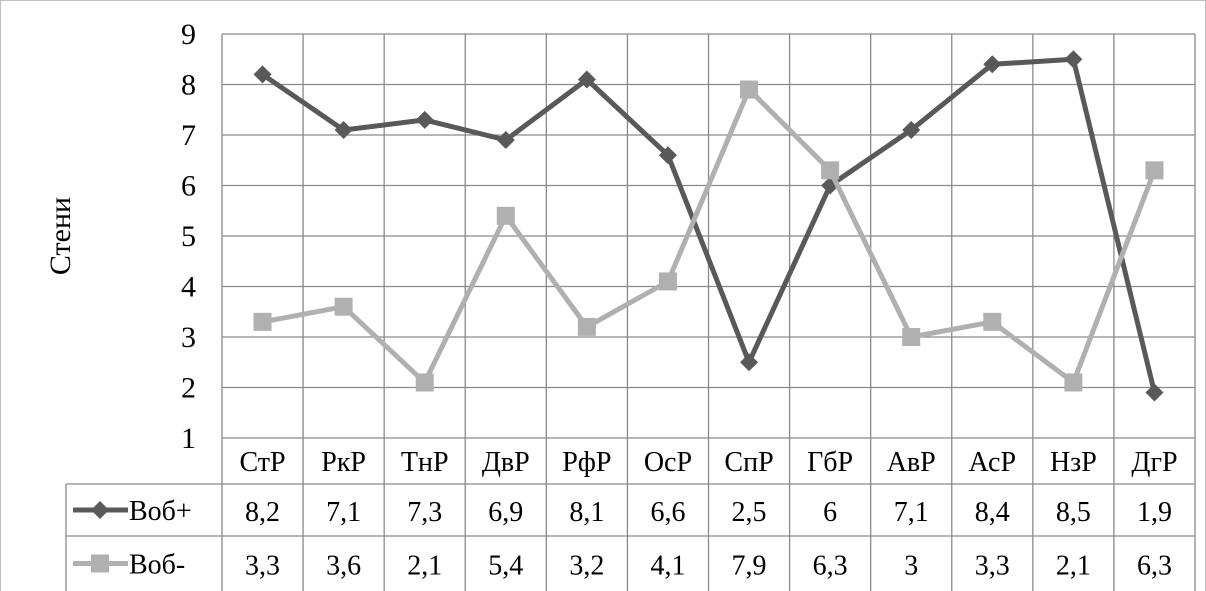 The height and width of the screenshot is (591, 1206). Describe the element at coordinates (586, 566) in the screenshot. I see `table-value: 3,2` at that location.